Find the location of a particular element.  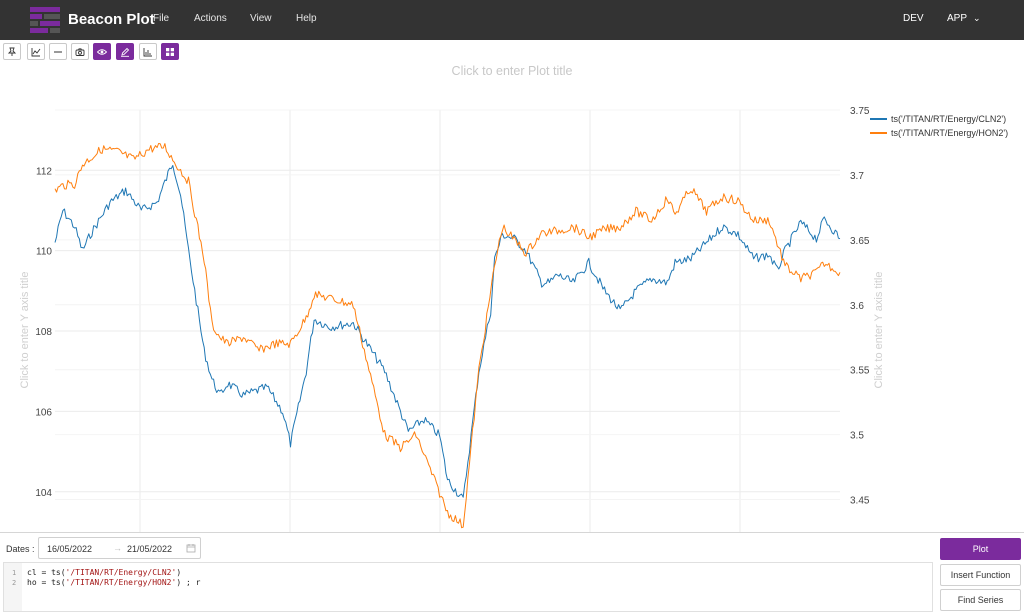

date-range-picker: 16/05/2022 → 21/05/2022 is located at coordinates (119, 548).